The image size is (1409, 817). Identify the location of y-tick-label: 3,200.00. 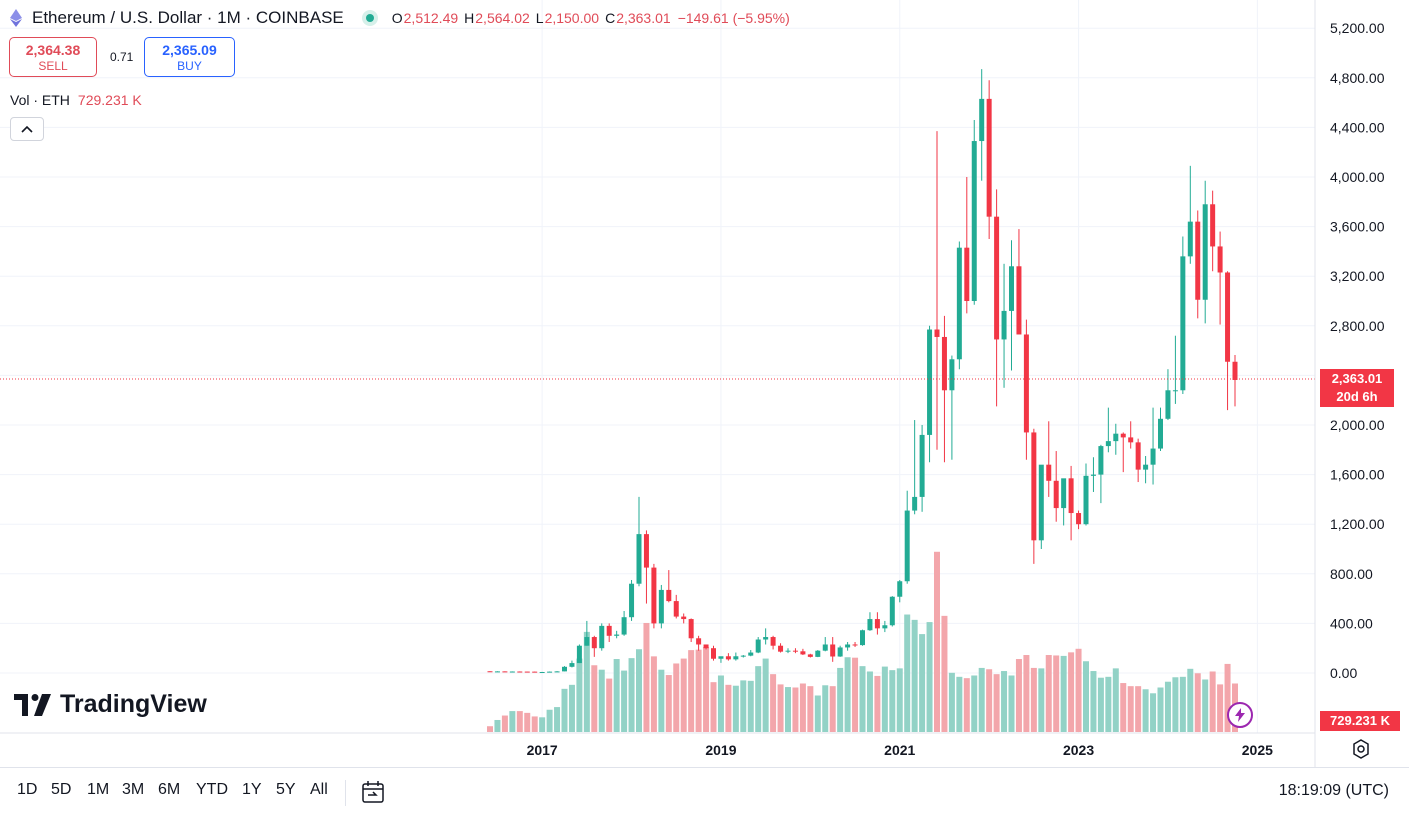
(1357, 276).